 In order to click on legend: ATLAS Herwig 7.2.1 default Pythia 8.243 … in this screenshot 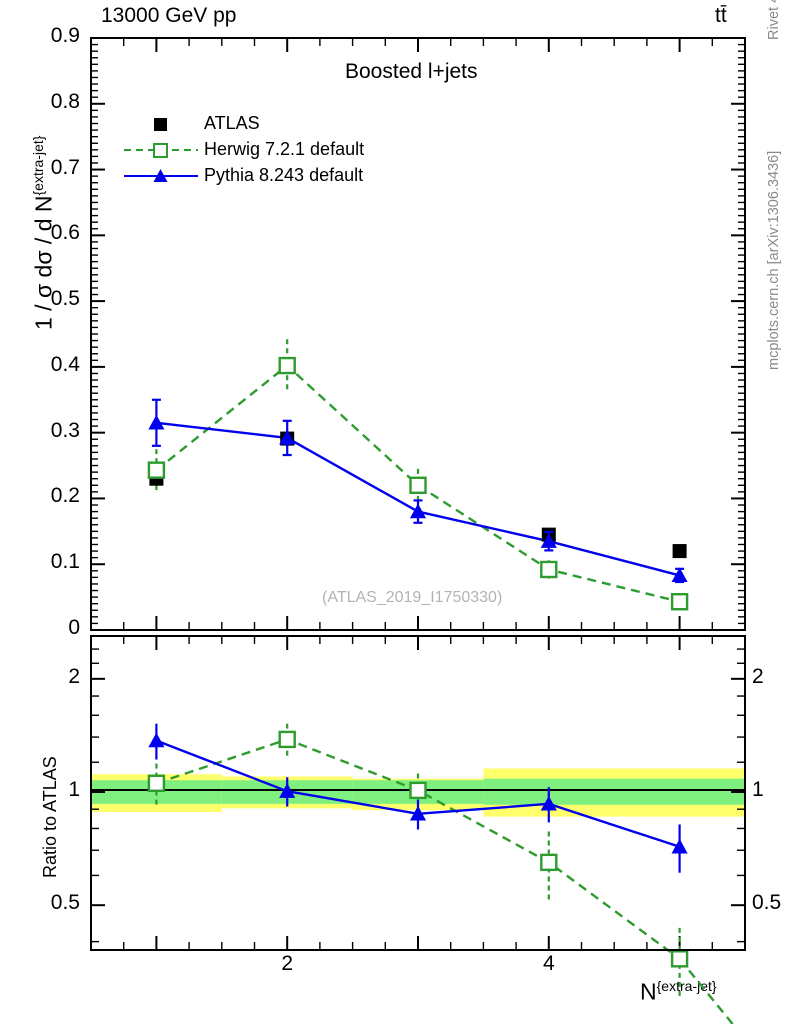, I will do `click(241, 149)`.